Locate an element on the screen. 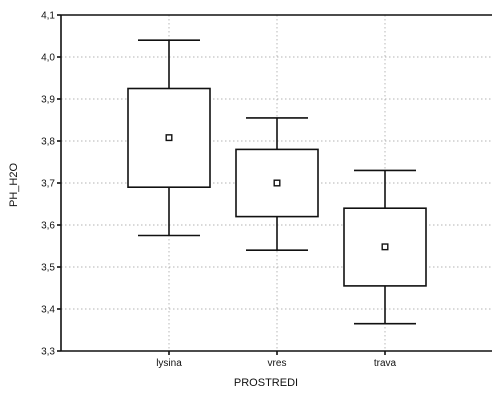  x-tick-label: vres is located at coordinates (277, 363).